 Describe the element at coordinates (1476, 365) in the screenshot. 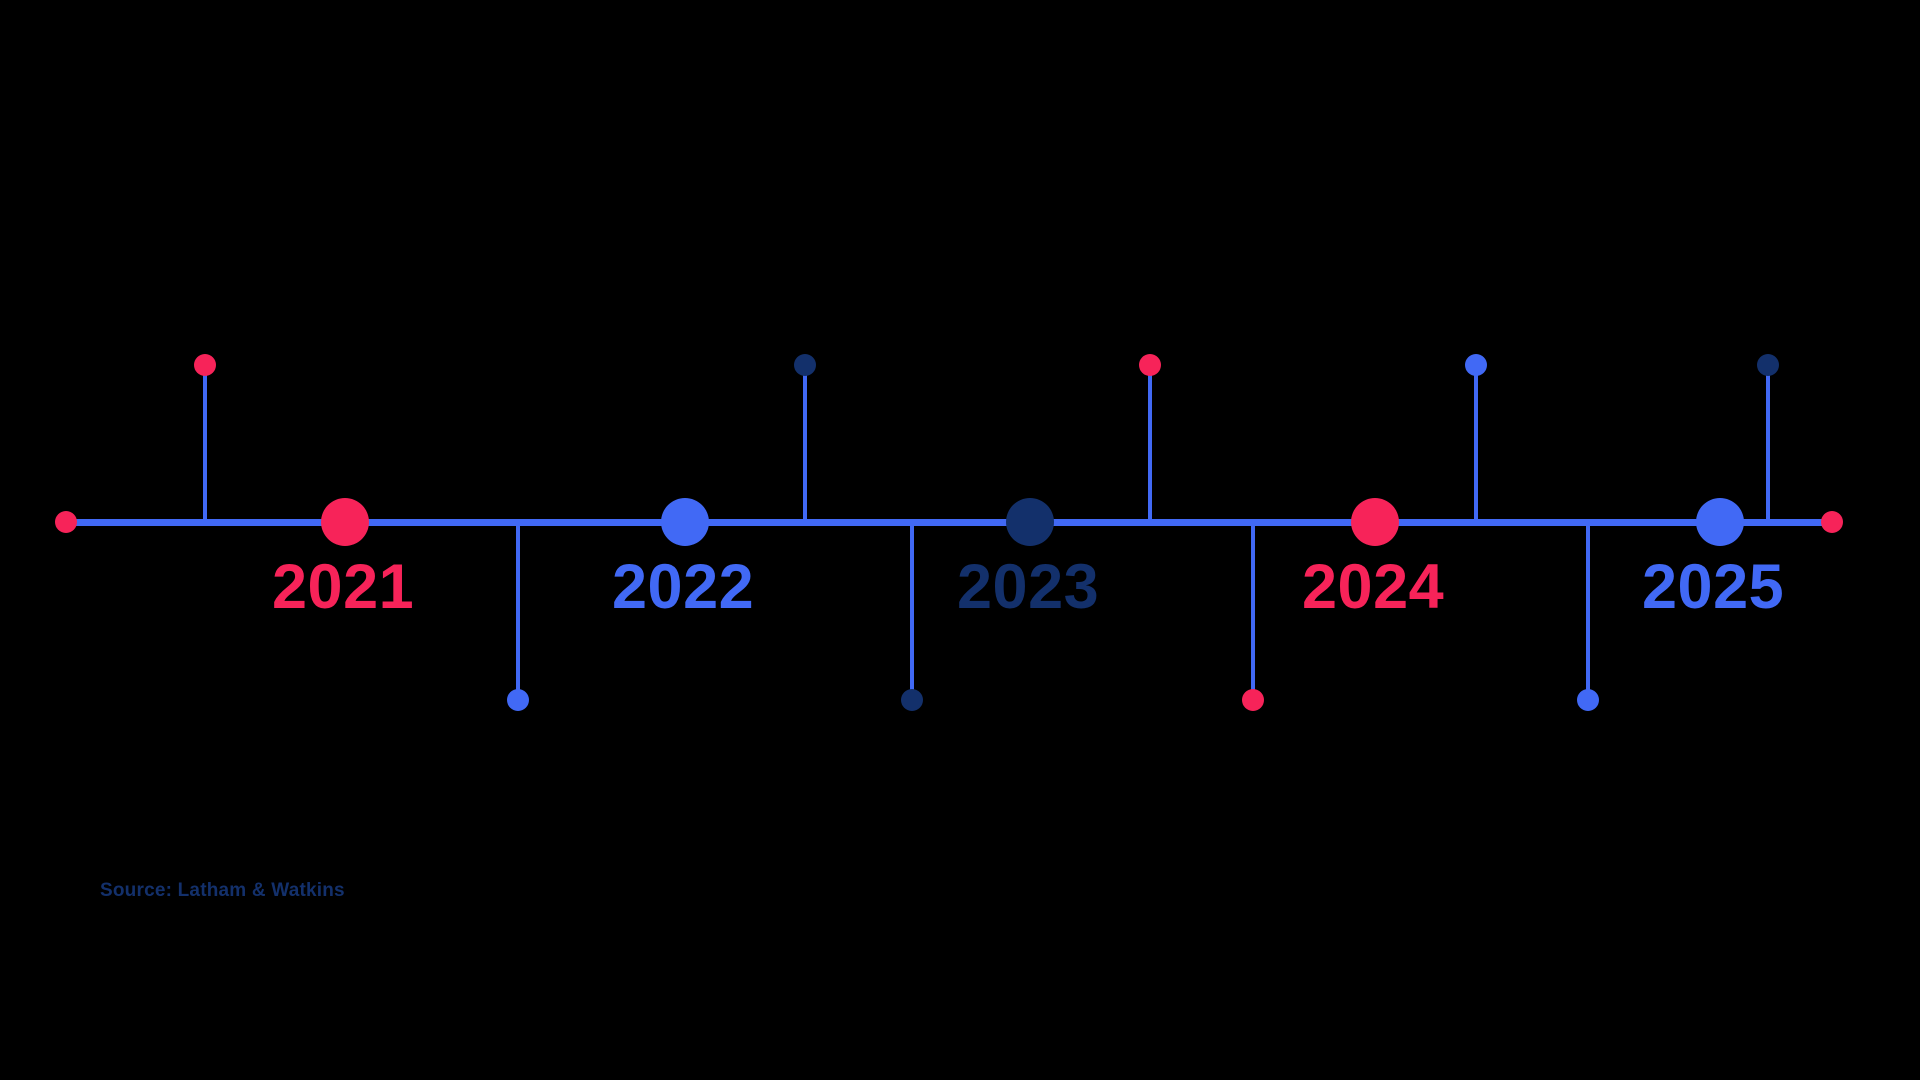

I see `branch-up-4-dot` at that location.